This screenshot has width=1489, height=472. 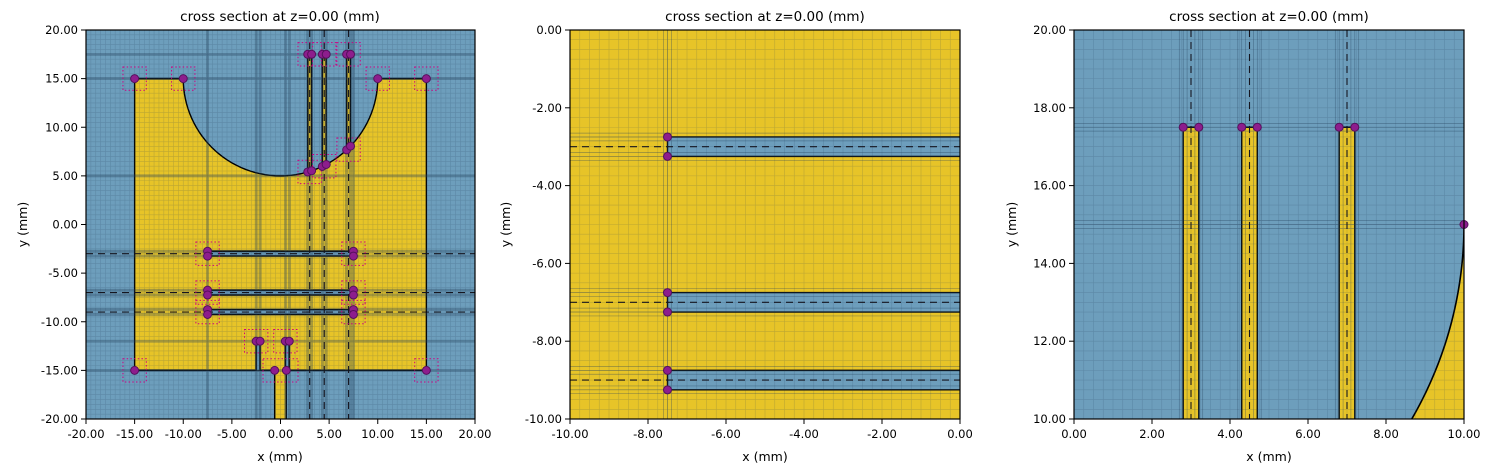 What do you see at coordinates (765, 263) in the screenshot?
I see `section-cut-line` at bounding box center [765, 263].